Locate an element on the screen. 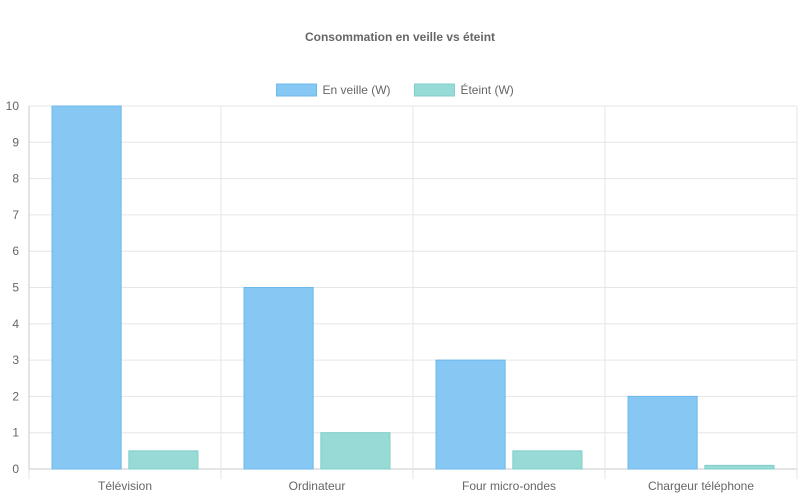  y-tick-label: 7 is located at coordinates (15, 215).